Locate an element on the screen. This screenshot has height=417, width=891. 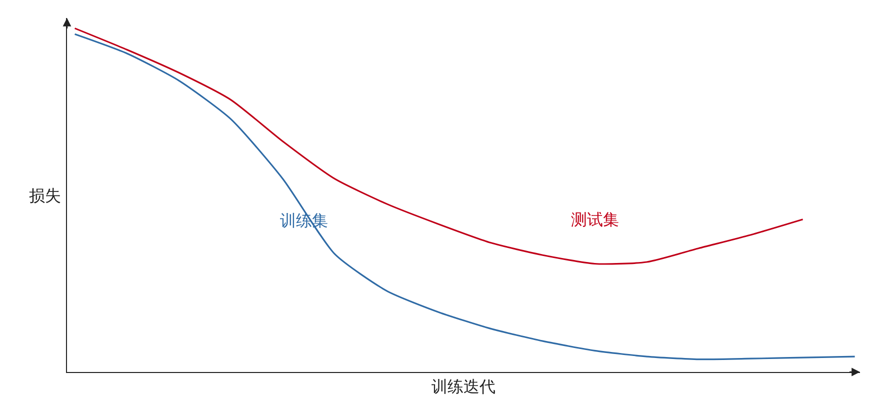
series-label: 训练集 is located at coordinates (304, 220).